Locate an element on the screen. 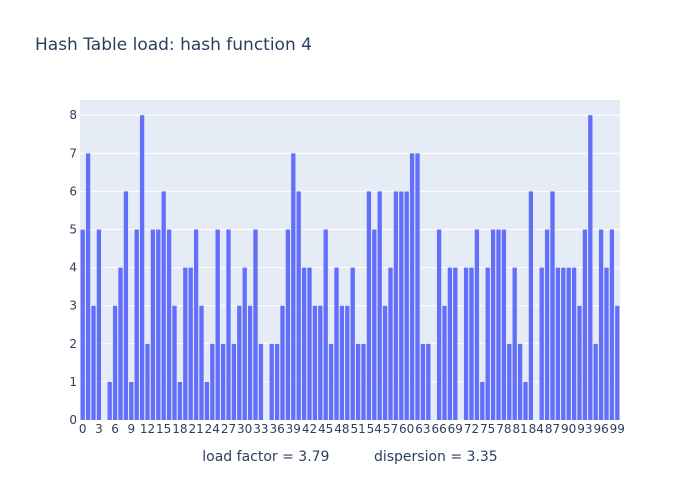 This screenshot has width=700, height=500. x-tick-label: 39 is located at coordinates (293, 429).